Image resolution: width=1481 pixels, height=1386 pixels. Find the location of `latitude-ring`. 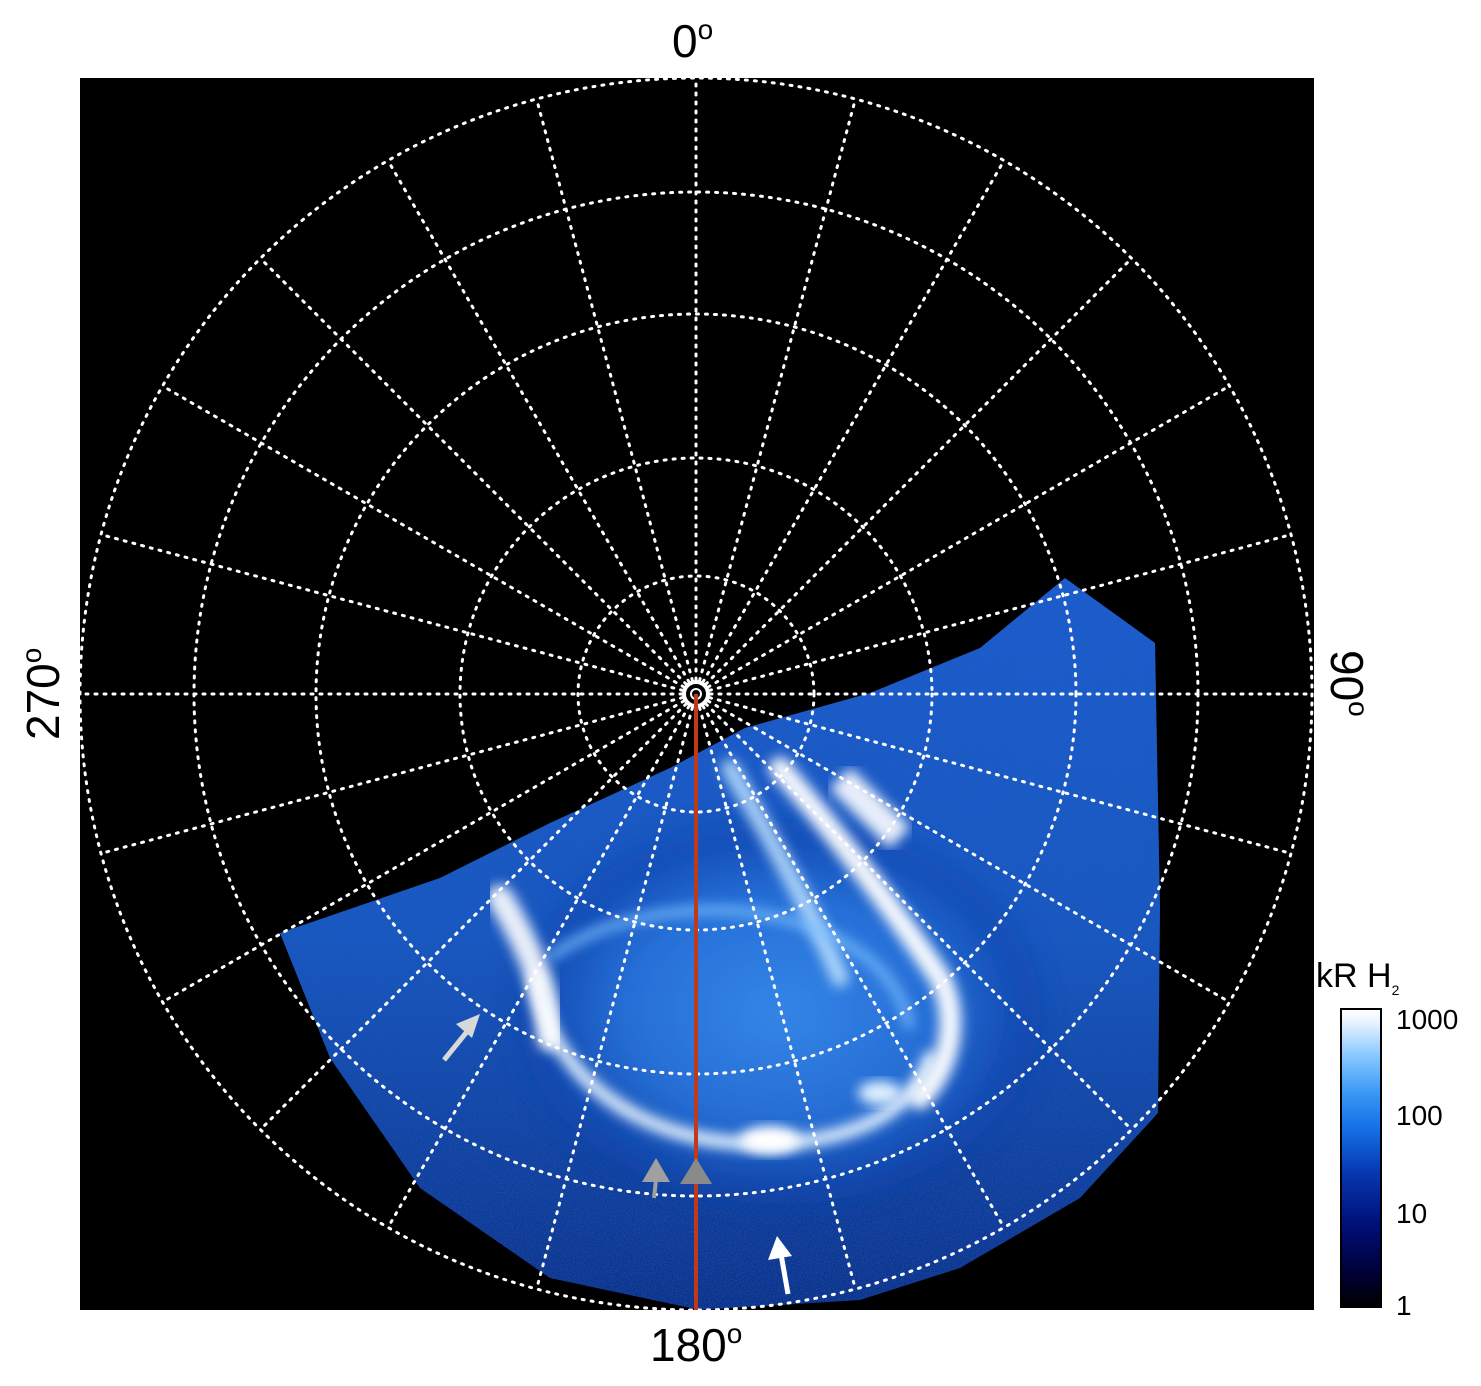

latitude-ring is located at coordinates (696, 694).